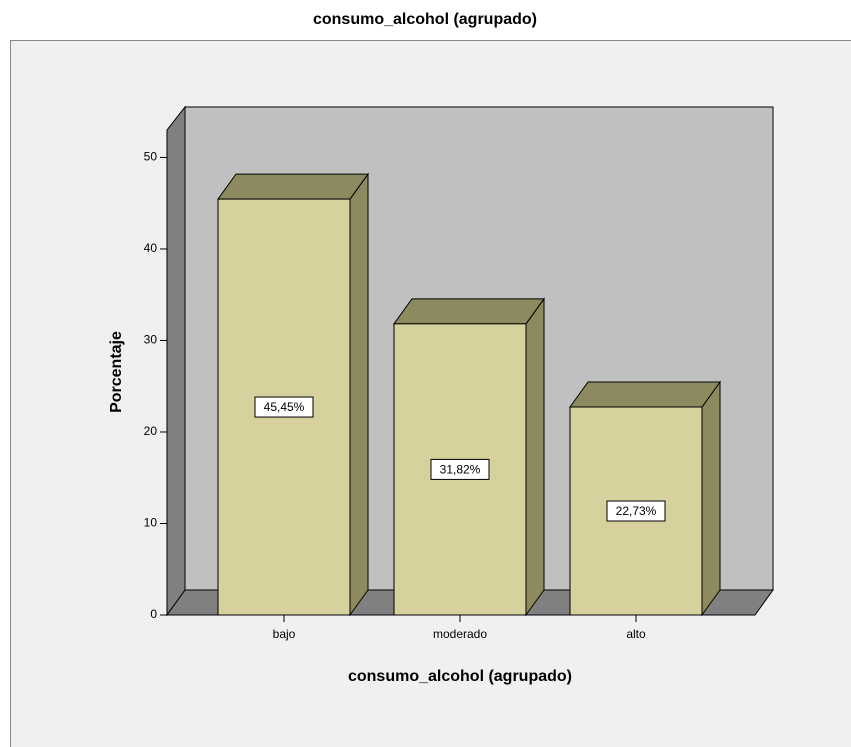  I want to click on x-tick-label: alto, so click(636, 634).